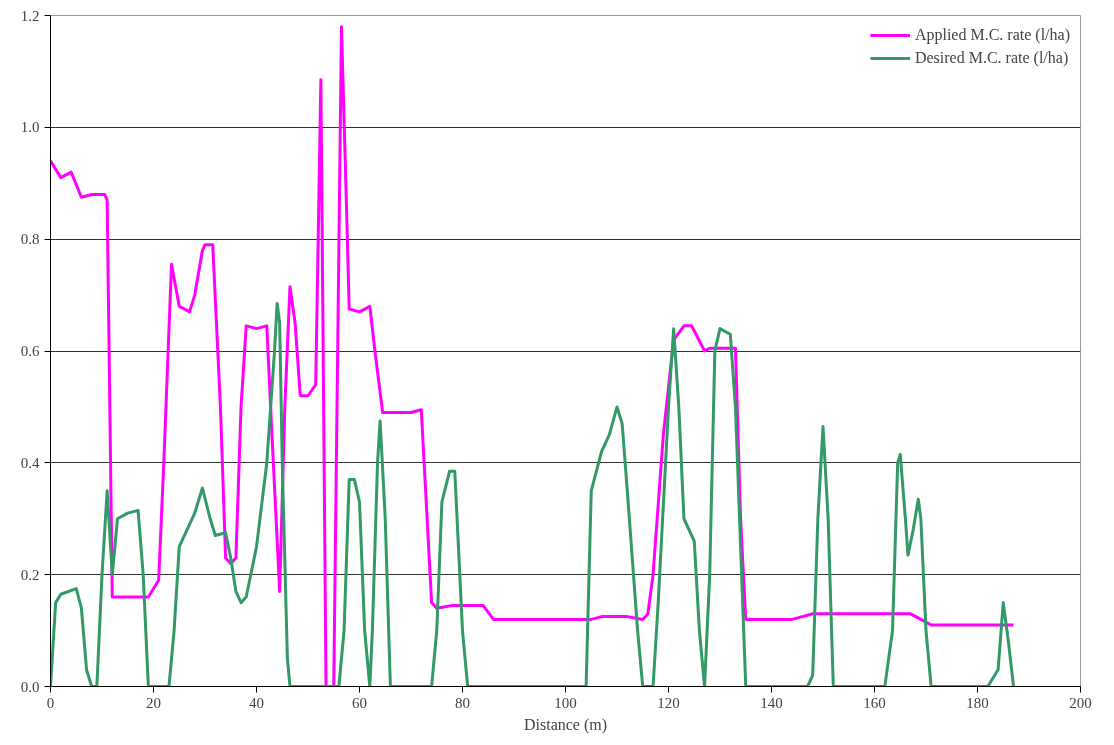  I want to click on legend-label: Desired M.C. rate (l/ha), so click(991, 58).